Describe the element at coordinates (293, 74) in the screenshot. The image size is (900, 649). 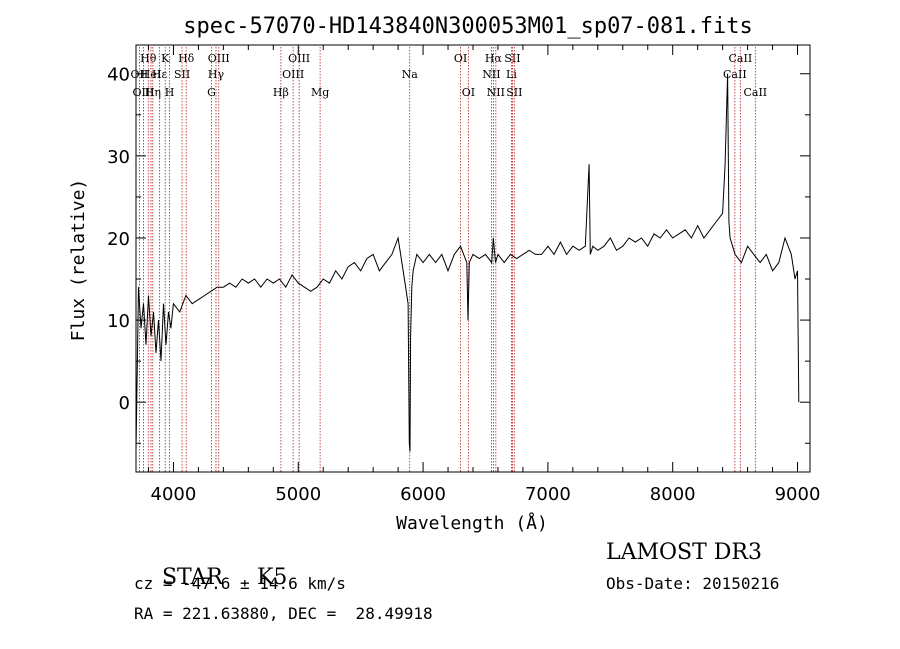
I see `marker-label-15: OIII` at that location.